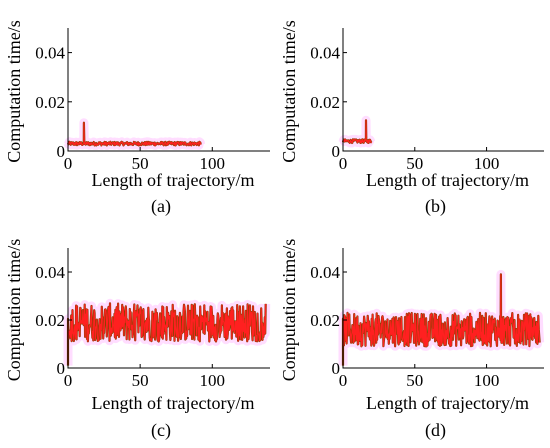 This screenshot has width=550, height=448. I want to click on panel-caption: (b), so click(435, 206).